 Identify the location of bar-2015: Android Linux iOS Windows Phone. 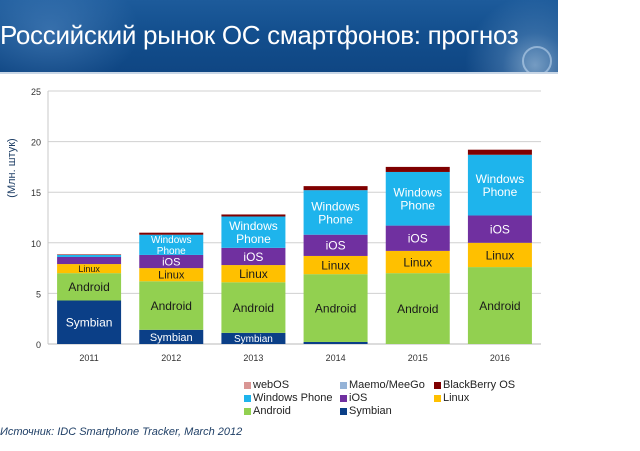
(417, 255).